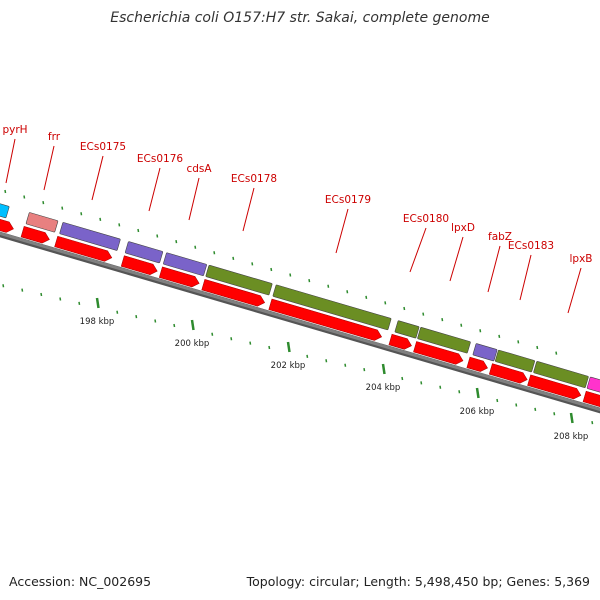  What do you see at coordinates (426, 219) in the screenshot?
I see `gene-label: ECs0180` at bounding box center [426, 219].